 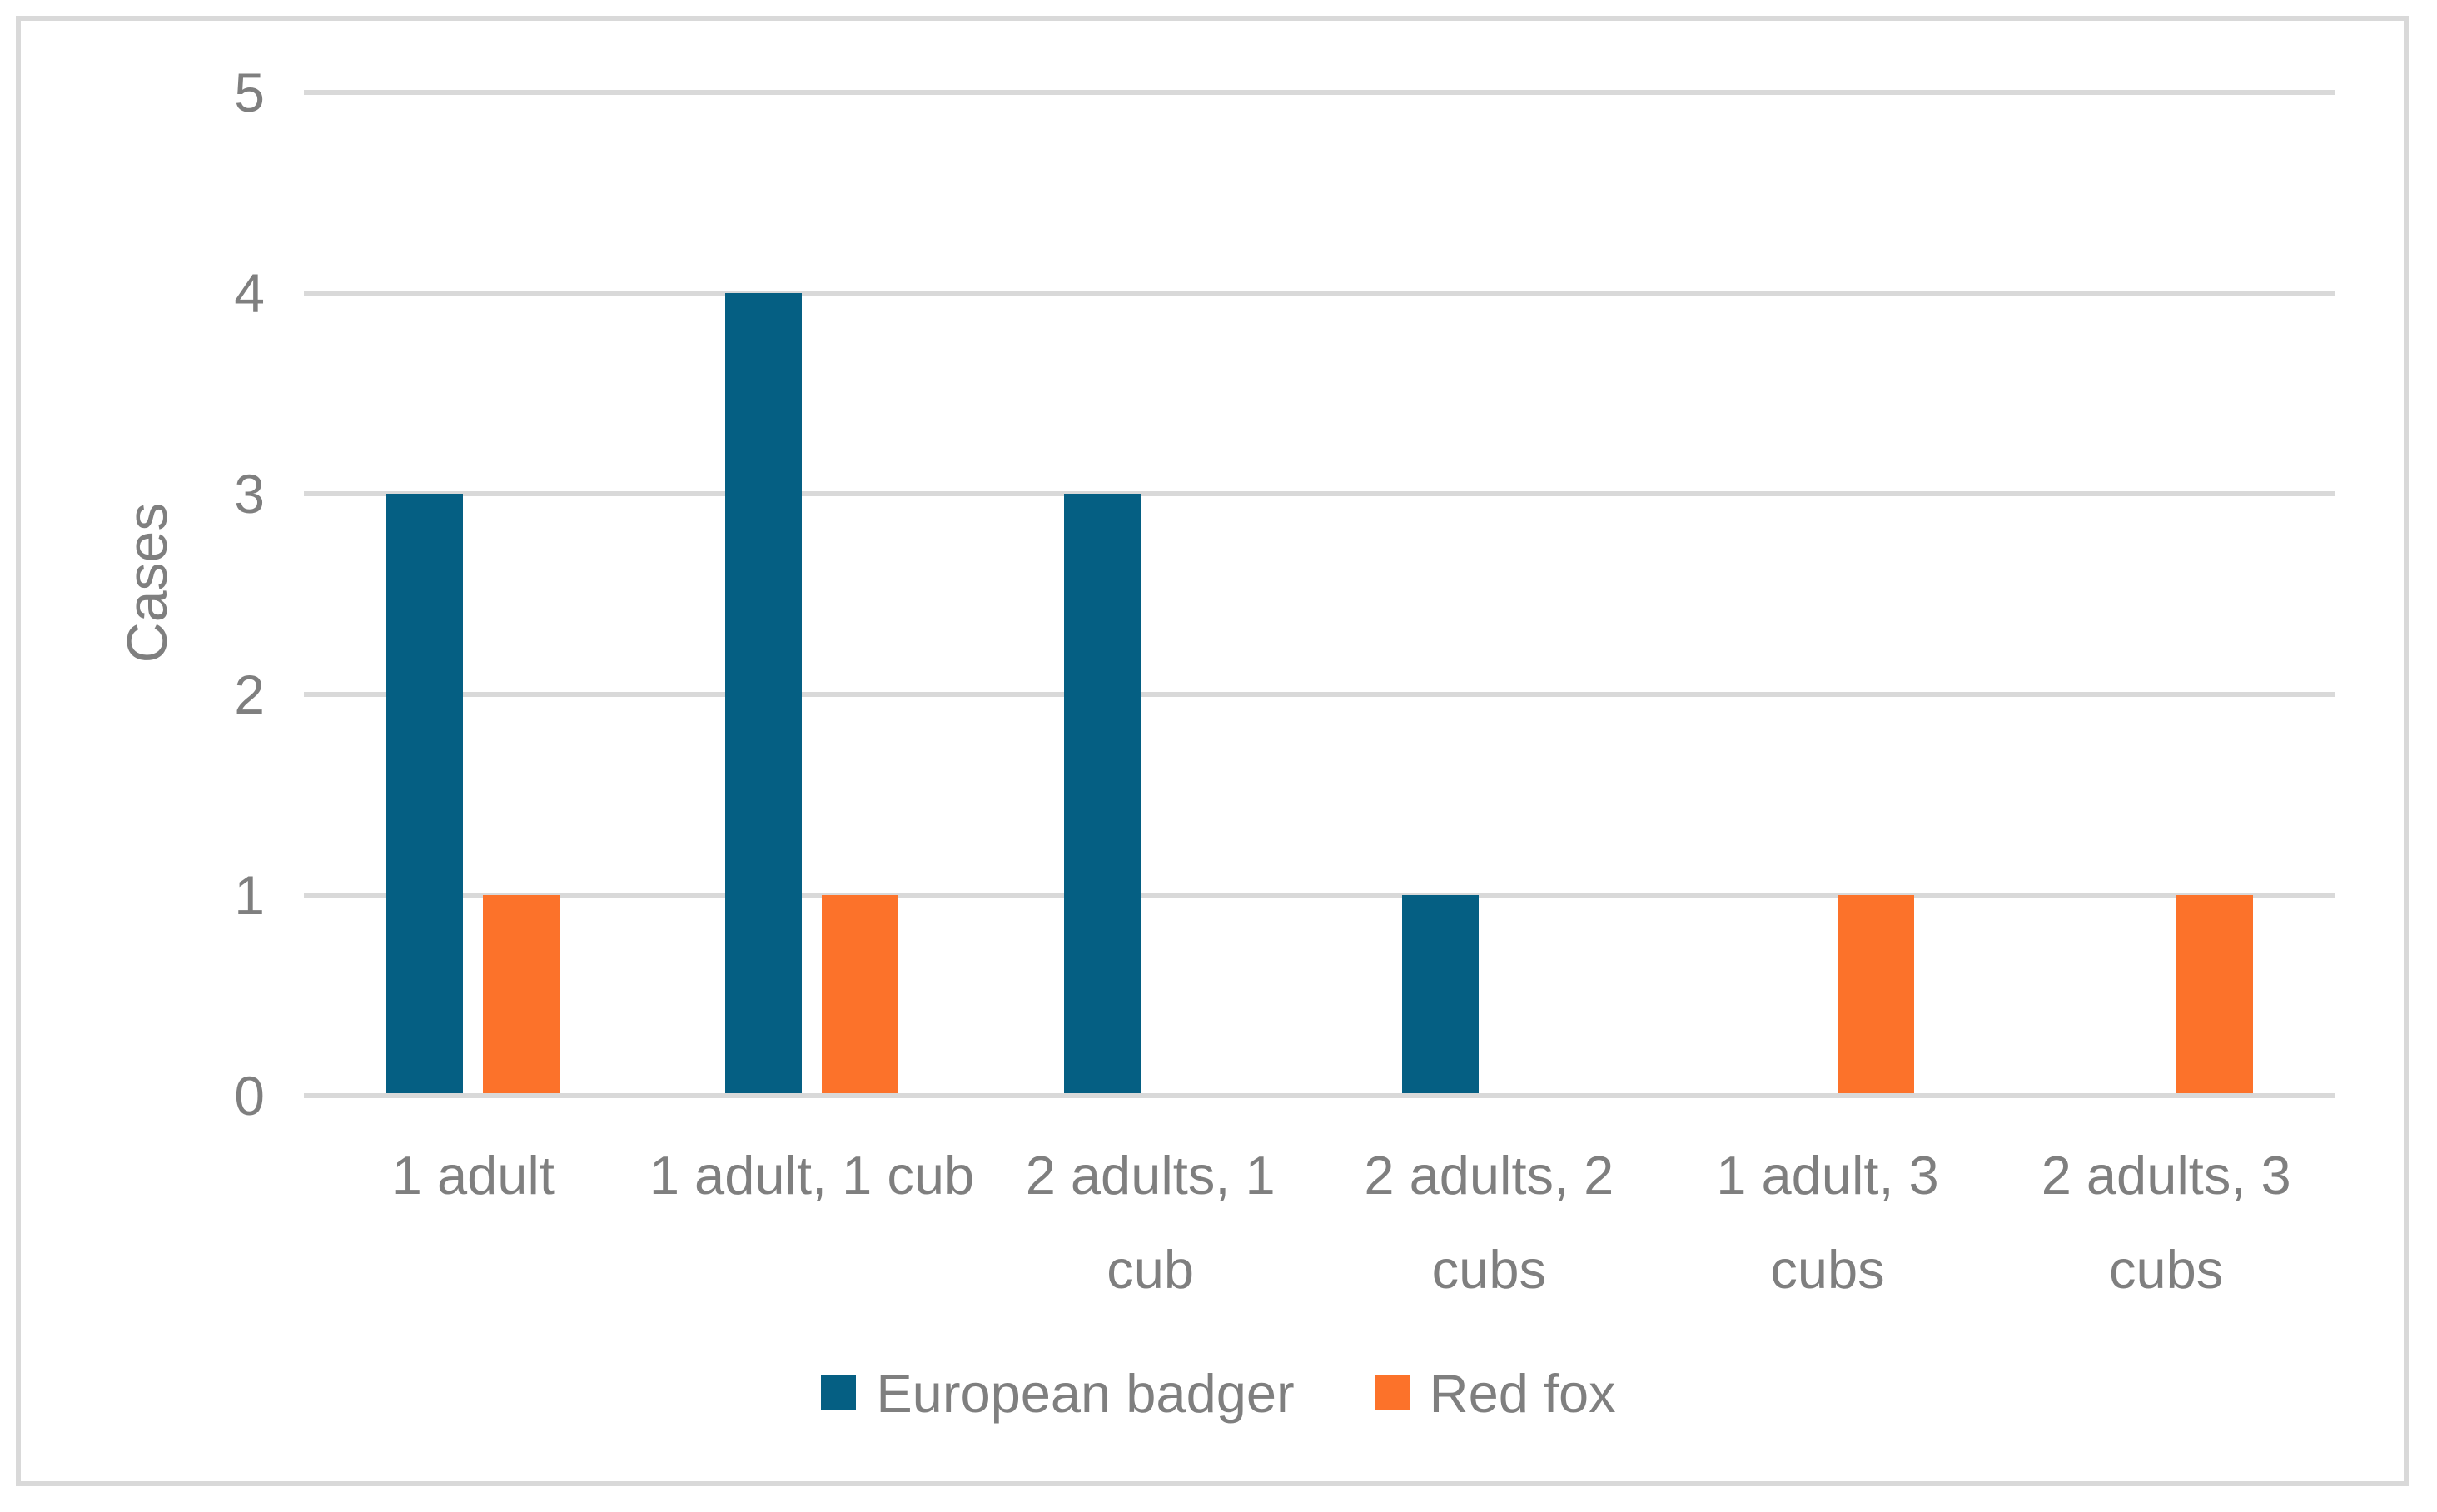 I want to click on y-tick-label-1: 1, so click(x=249, y=895).